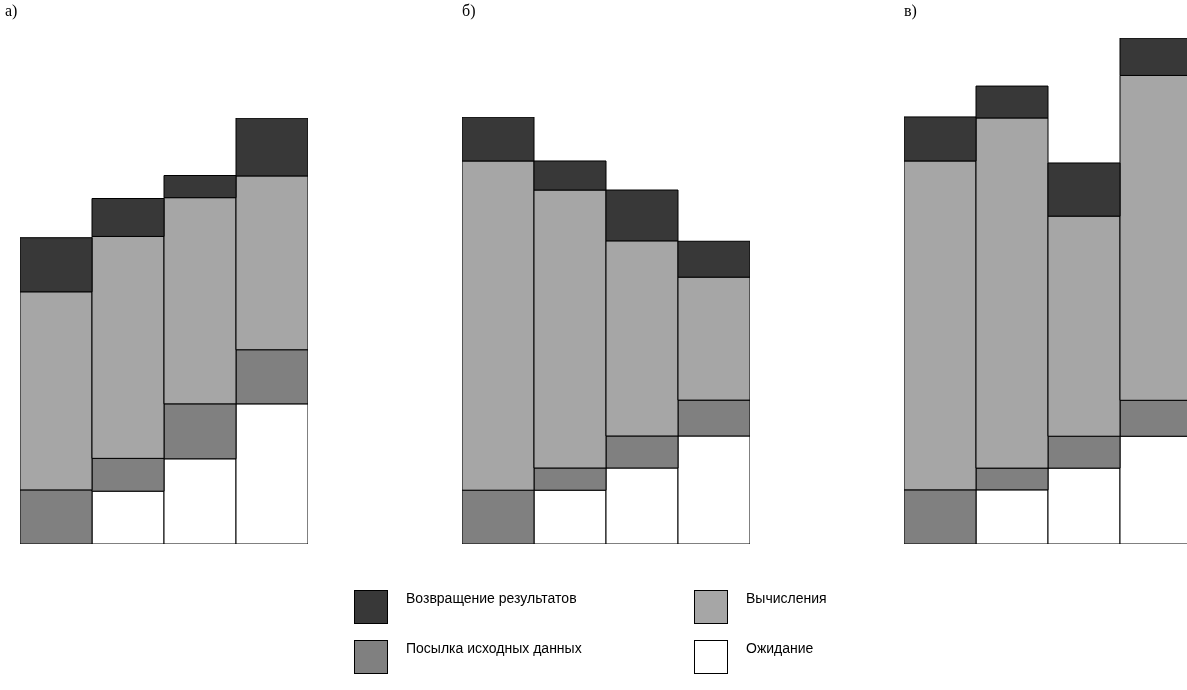 The height and width of the screenshot is (690, 1187). What do you see at coordinates (469, 11) in the screenshot?
I see `chart-title: б)` at bounding box center [469, 11].